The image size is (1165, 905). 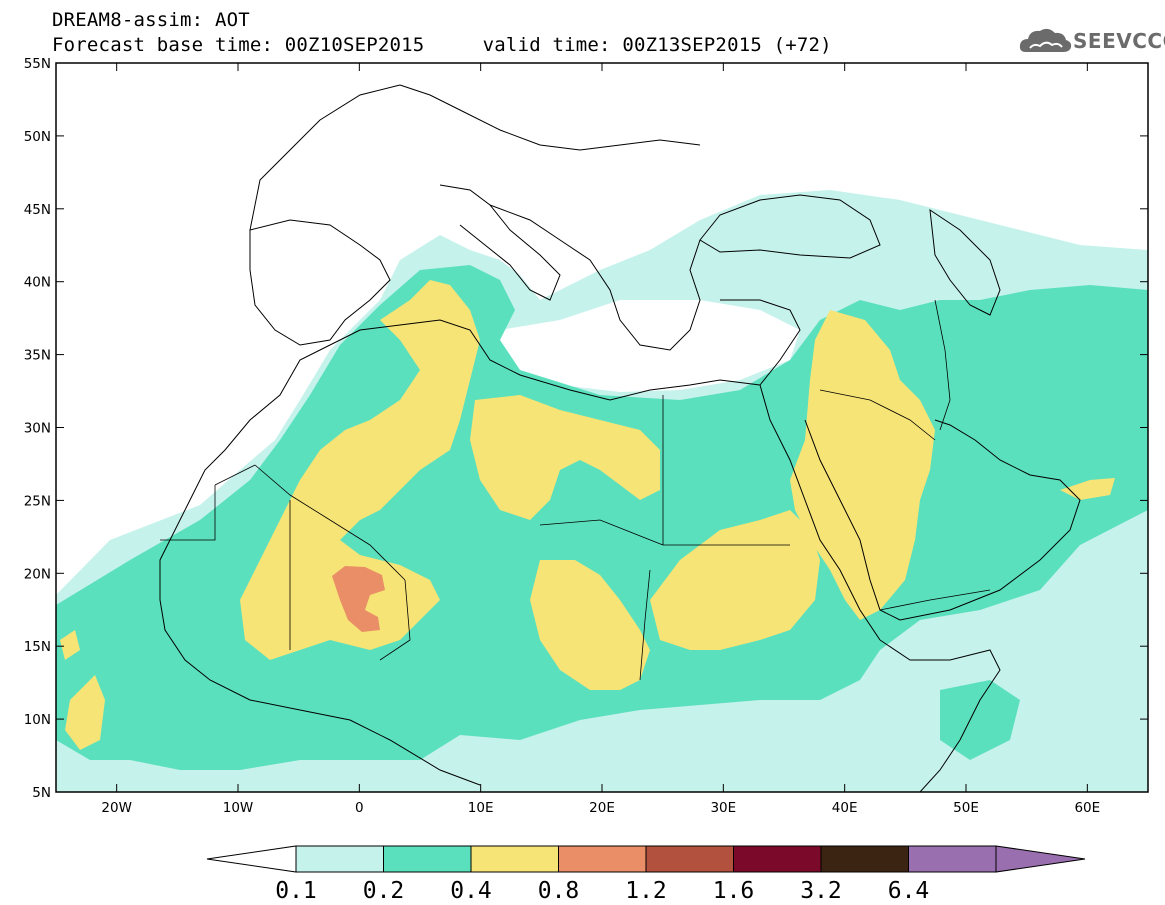 I want to click on lat-tick-label: 50N, so click(x=37, y=137).